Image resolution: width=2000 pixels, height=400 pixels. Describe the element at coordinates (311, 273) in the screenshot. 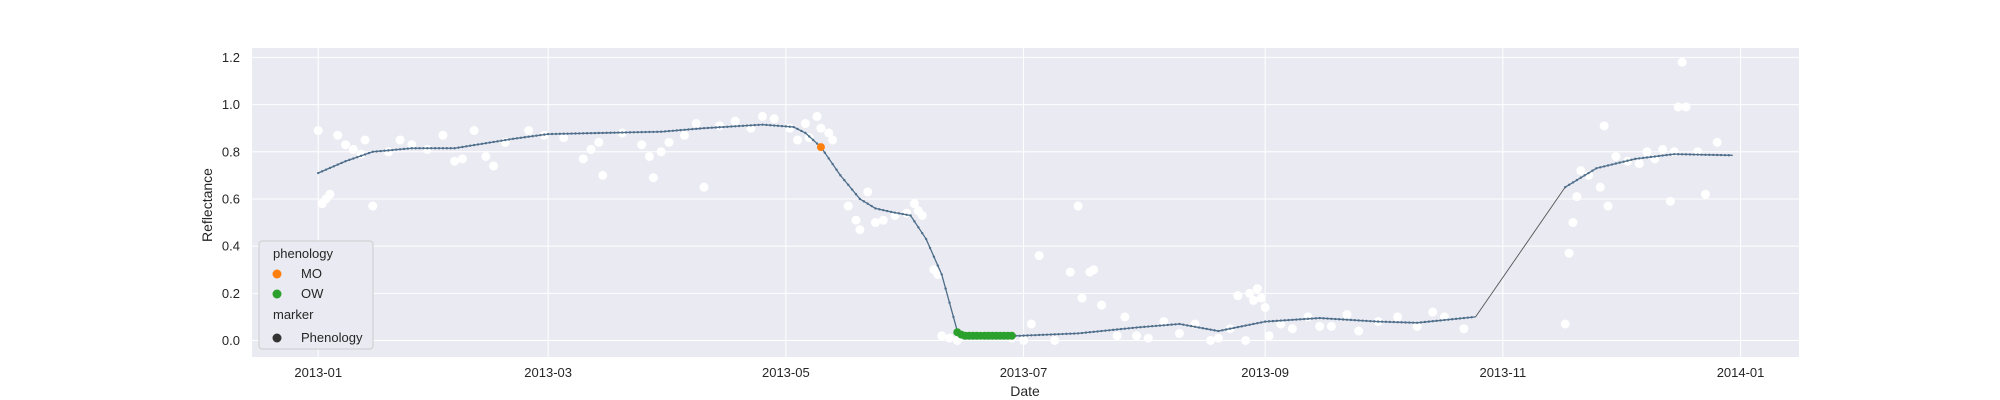

I see `legend-mo-label: MO` at that location.